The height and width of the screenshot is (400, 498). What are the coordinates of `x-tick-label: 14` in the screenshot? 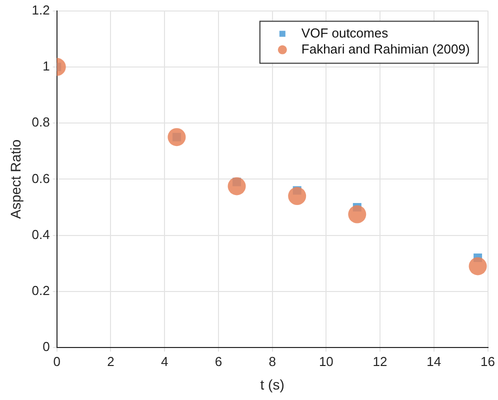 It's located at (434, 361).